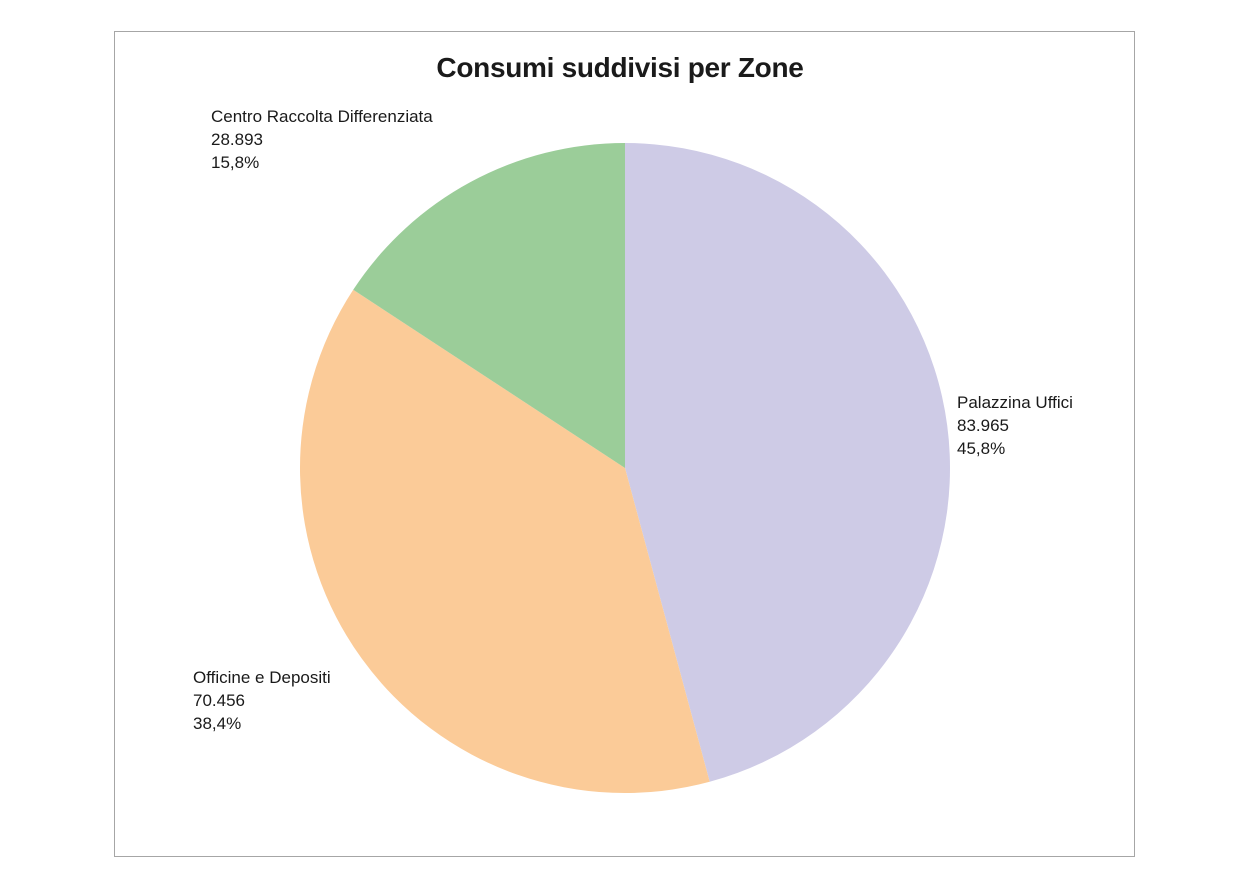 The width and height of the screenshot is (1240, 875). I want to click on slice-name: Centro Raccolta Differenziata, so click(322, 116).